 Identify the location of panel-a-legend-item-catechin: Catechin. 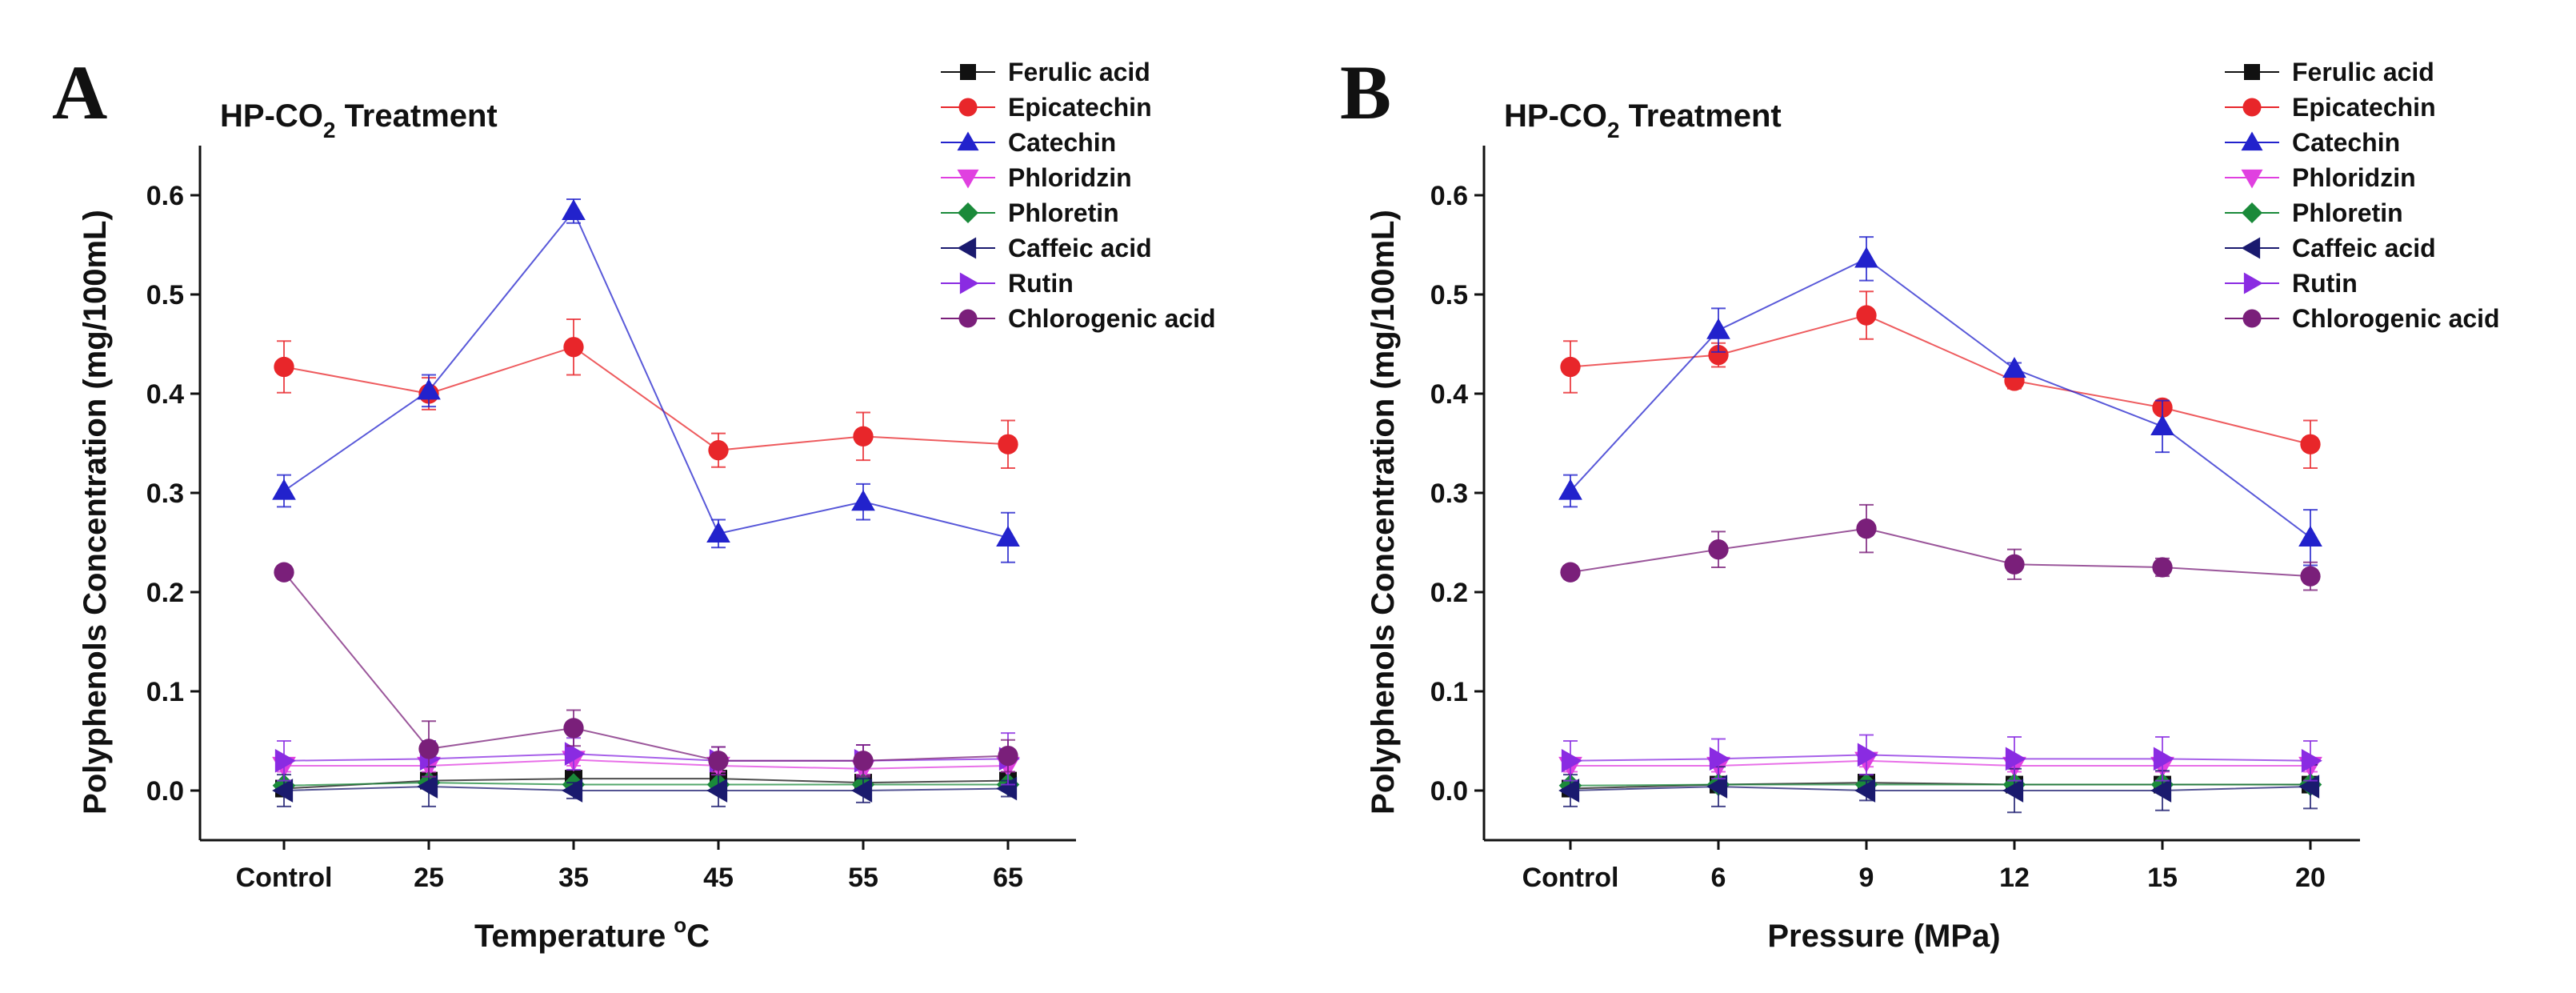
(1028, 142).